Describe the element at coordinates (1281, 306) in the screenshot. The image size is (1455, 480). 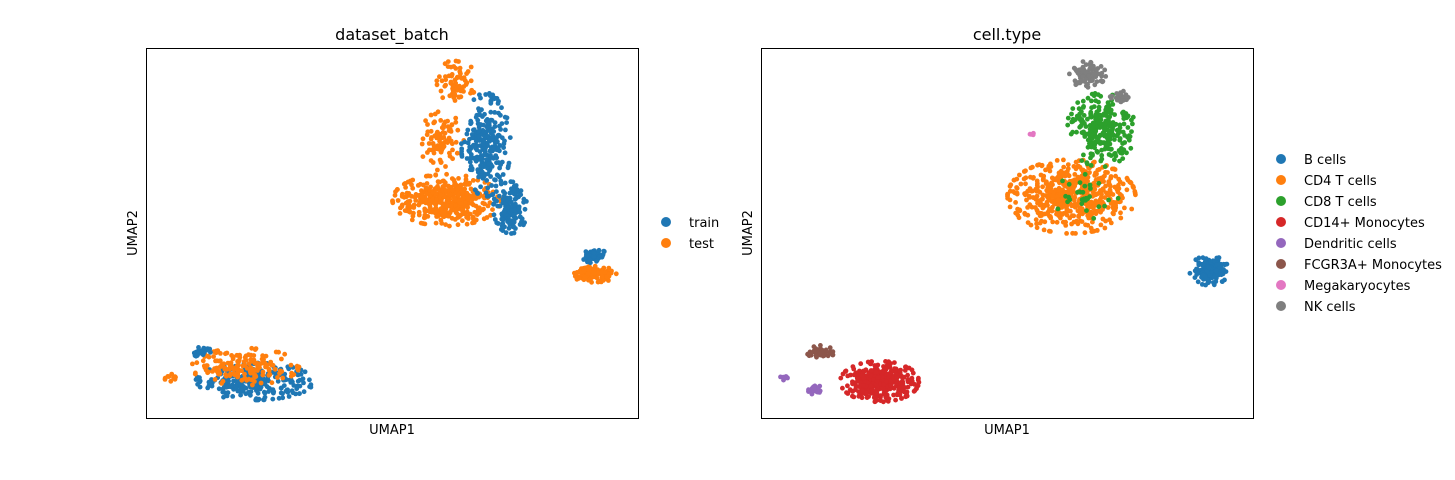
I see `legend-marker` at that location.